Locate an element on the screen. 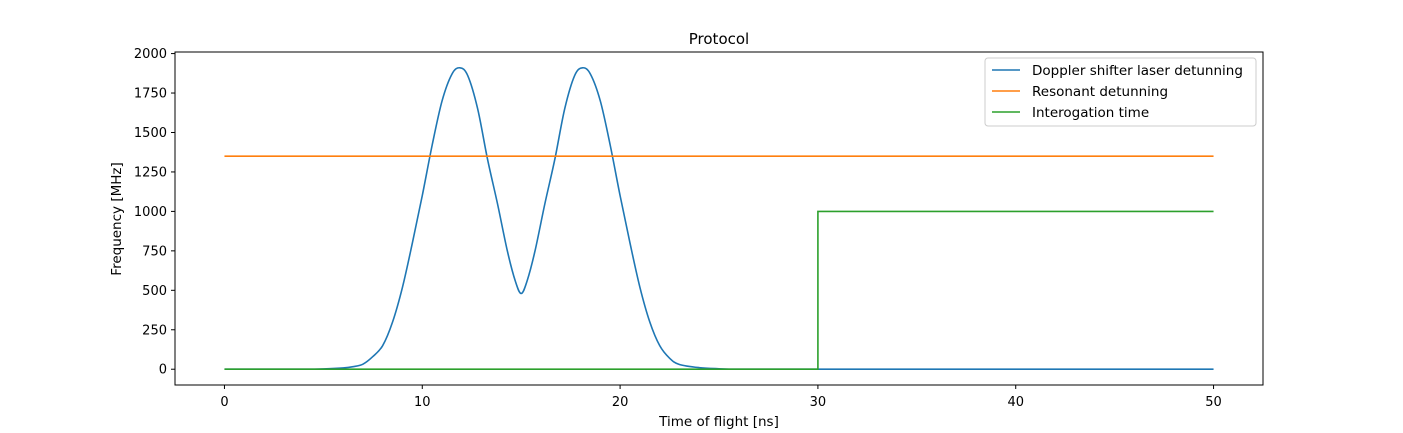 This screenshot has width=1403, height=433. x-axis-label: Time of flight [ns] is located at coordinates (718, 422).